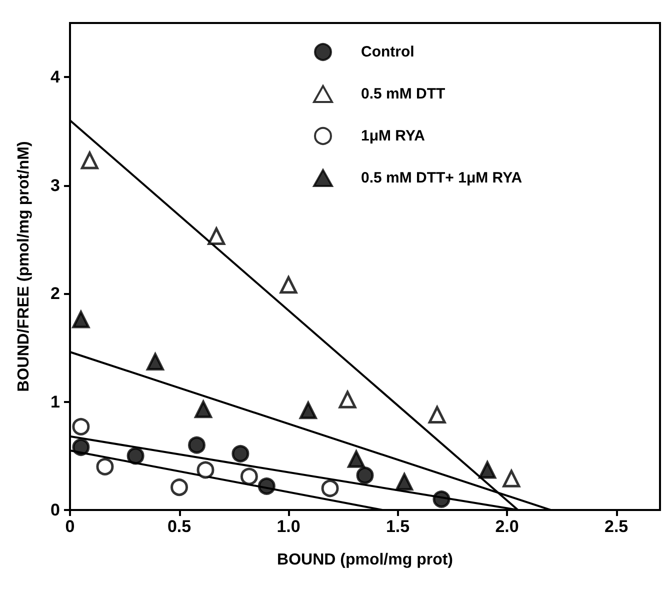 The height and width of the screenshot is (590, 670). Describe the element at coordinates (55, 402) in the screenshot. I see `y-tick-label: 1` at that location.